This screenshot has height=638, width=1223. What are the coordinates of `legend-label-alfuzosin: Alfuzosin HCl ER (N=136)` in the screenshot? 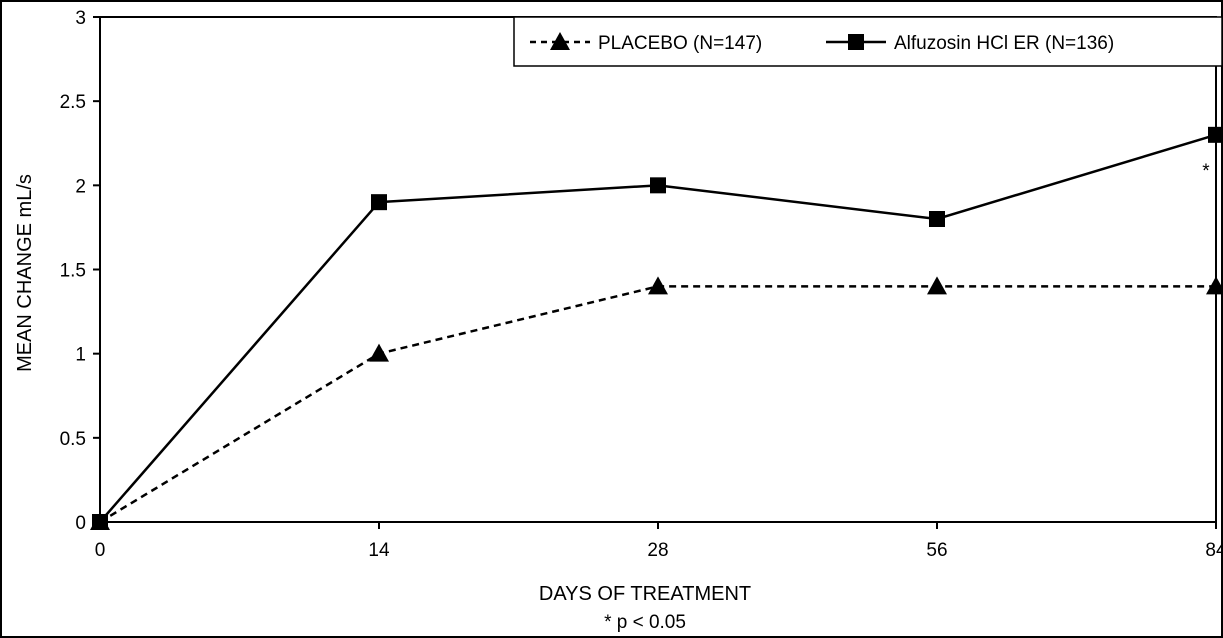 It's located at (1004, 43).